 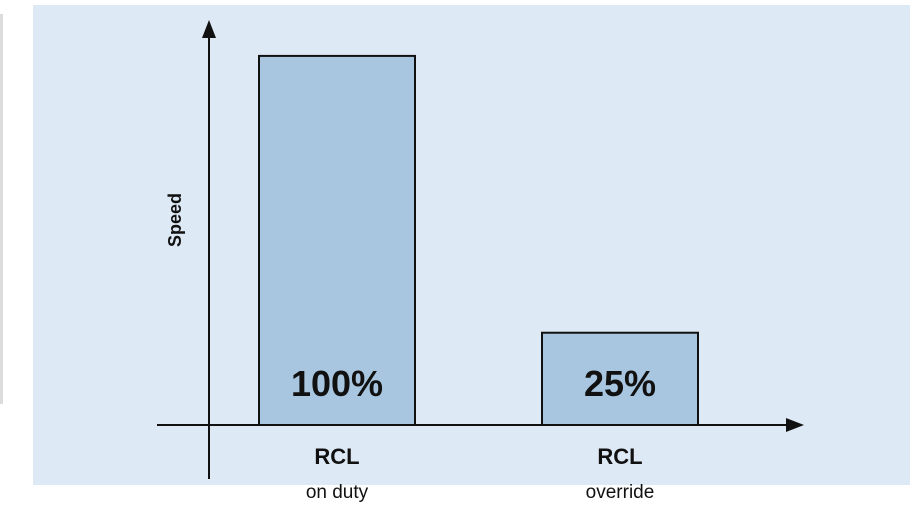 I want to click on y-axis-label: Speed, so click(x=175, y=220).